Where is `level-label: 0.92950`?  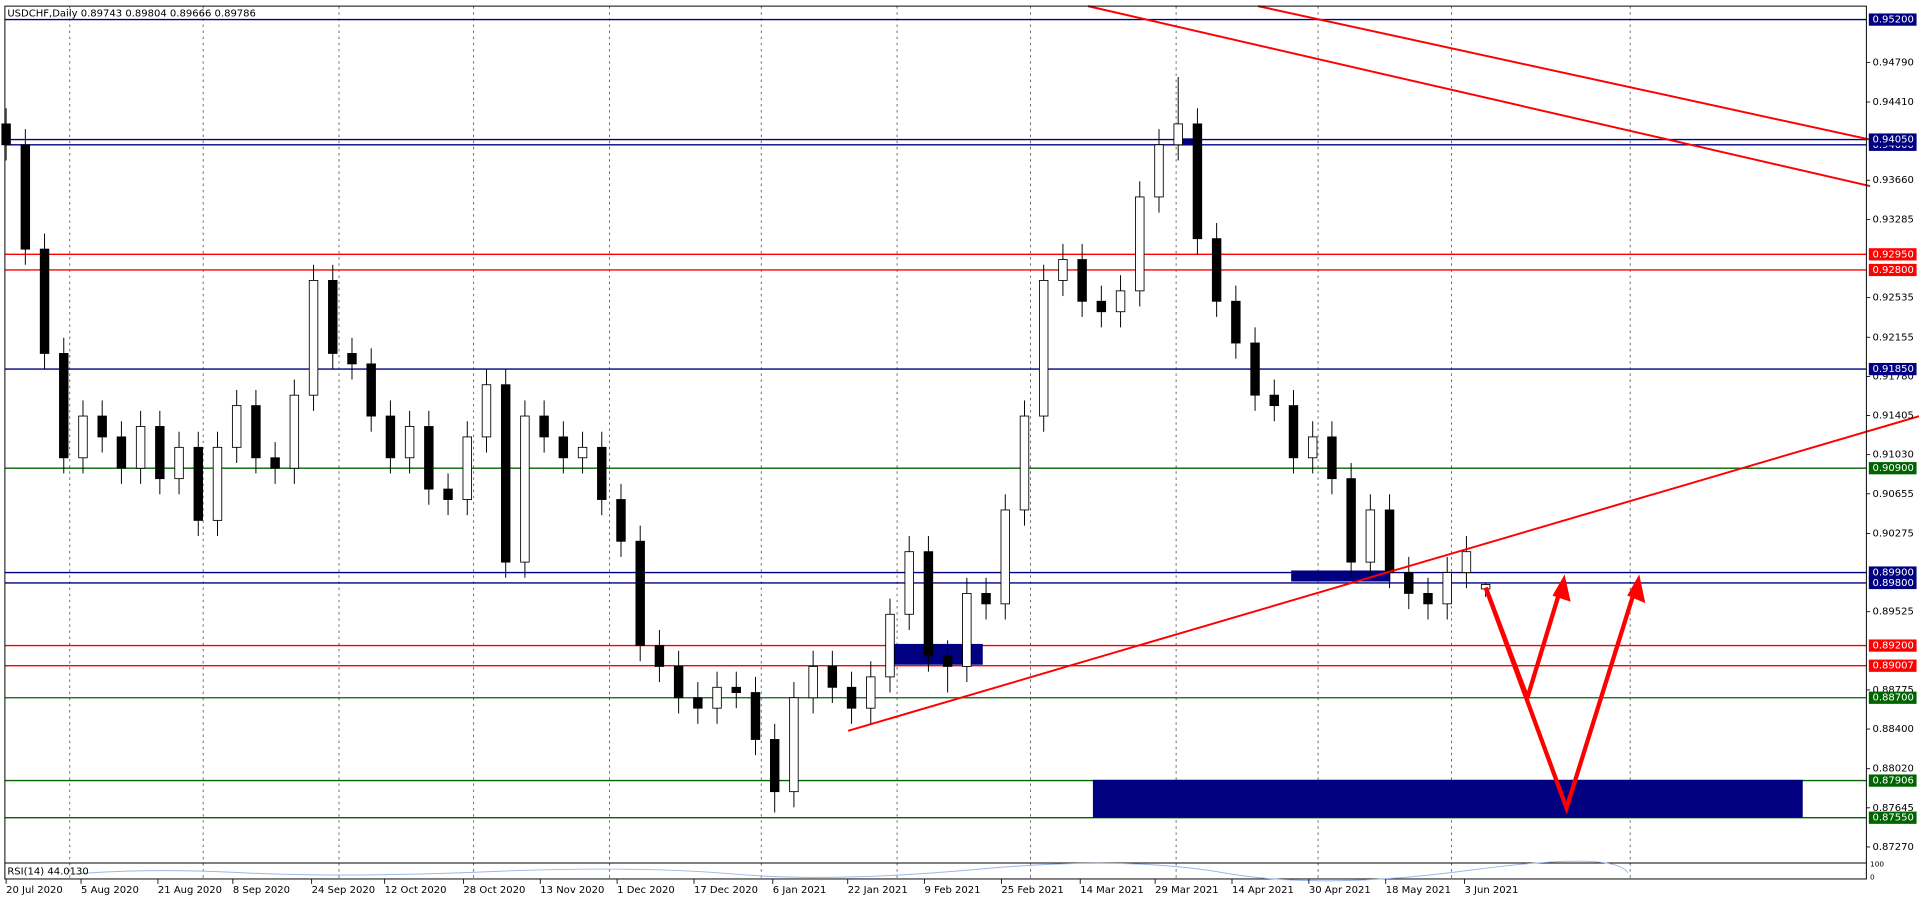
level-label: 0.92950 is located at coordinates (1892, 254).